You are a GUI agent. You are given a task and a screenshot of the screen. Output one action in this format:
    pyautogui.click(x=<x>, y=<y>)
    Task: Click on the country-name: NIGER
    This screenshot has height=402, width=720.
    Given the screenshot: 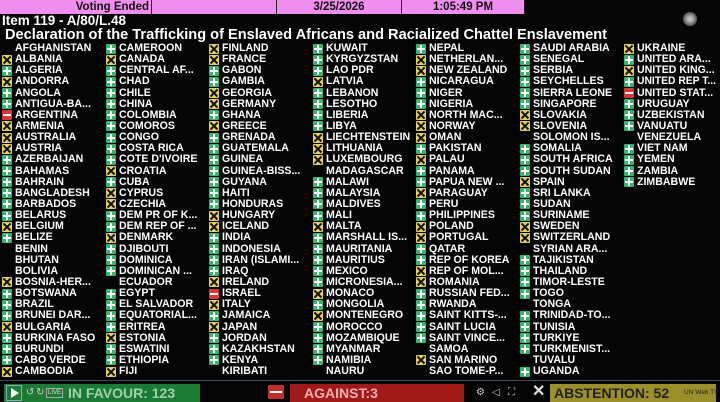 What is the action you would take?
    pyautogui.click(x=446, y=92)
    